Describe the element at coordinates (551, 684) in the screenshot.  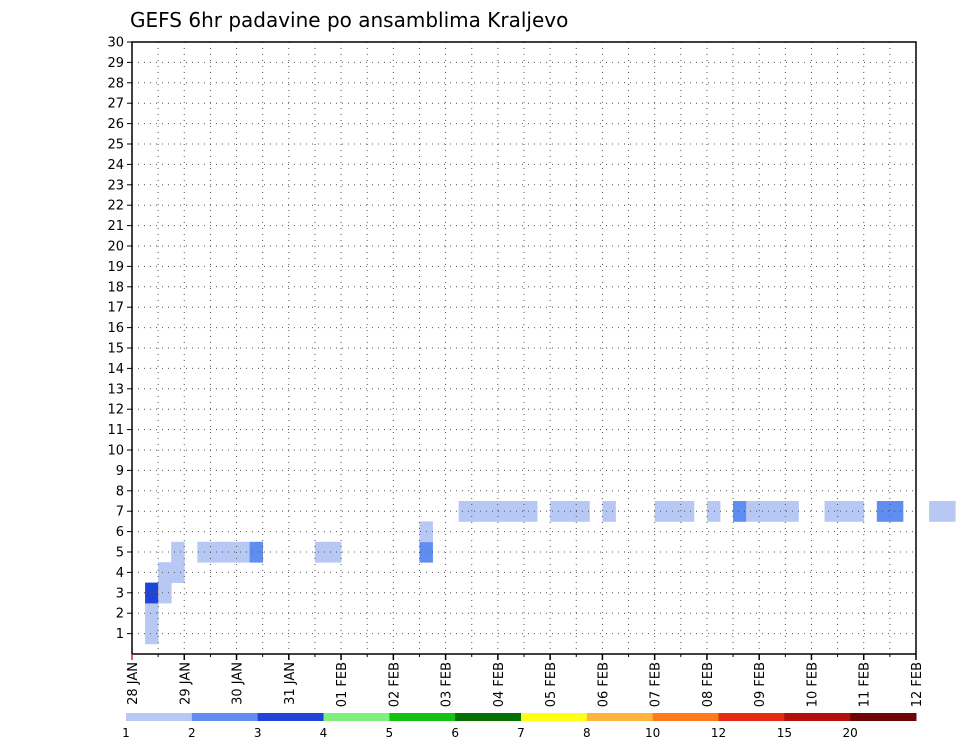
I see `x-tick-label: 05 FEB` at that location.